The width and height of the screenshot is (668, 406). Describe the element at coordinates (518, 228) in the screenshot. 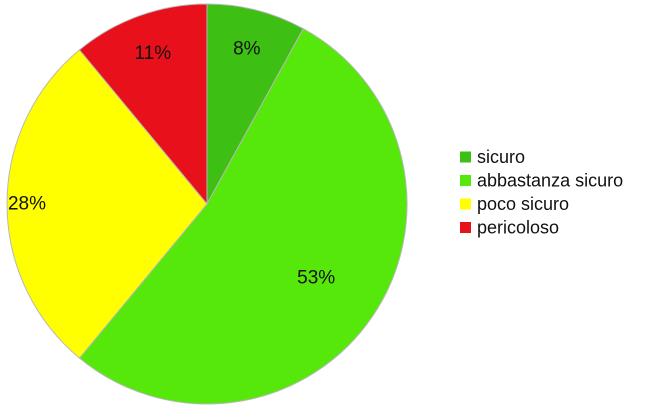

I see `legend-label-pericoloso: pericoloso` at that location.